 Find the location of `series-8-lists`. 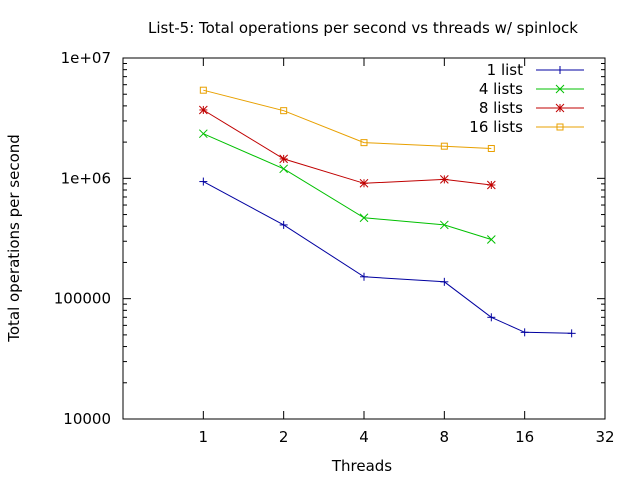

series-8-lists is located at coordinates (347, 147).